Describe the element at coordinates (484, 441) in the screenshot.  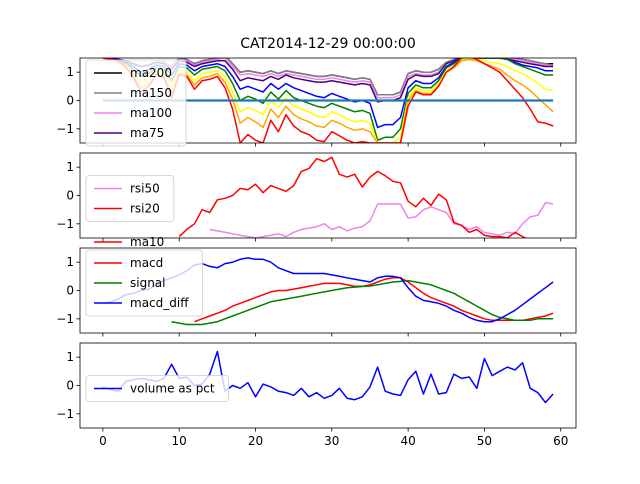
I see `x-tick-label: 50` at that location.